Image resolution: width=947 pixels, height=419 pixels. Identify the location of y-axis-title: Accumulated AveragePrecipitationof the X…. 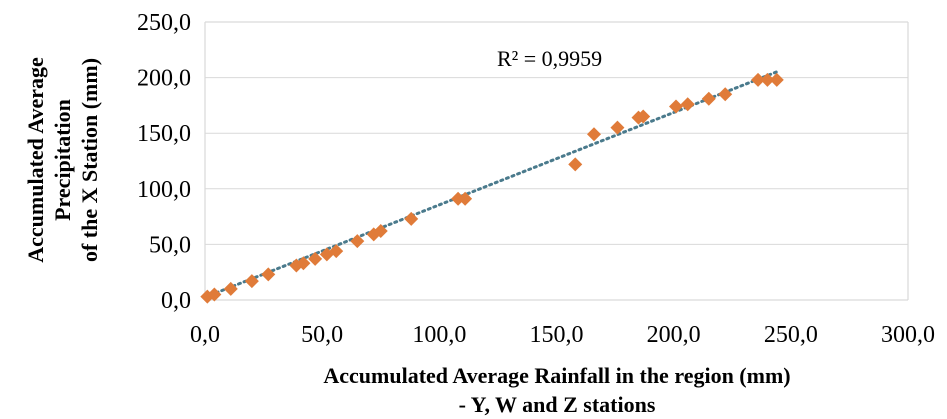
(62, 160).